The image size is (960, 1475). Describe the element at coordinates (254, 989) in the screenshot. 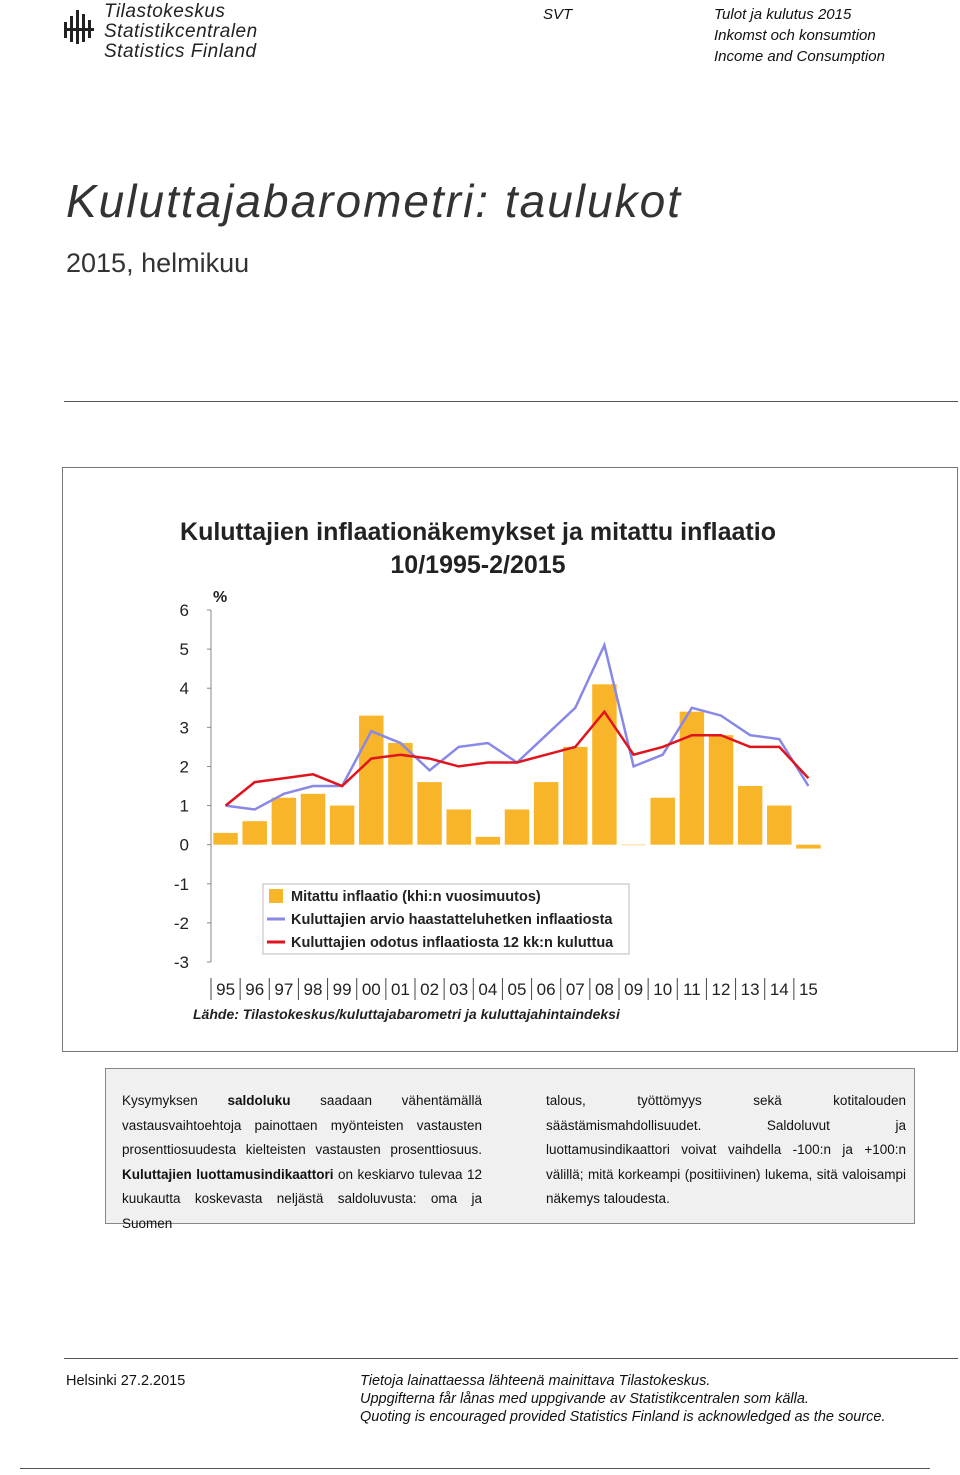

I see `x-tick-label: 96` at that location.